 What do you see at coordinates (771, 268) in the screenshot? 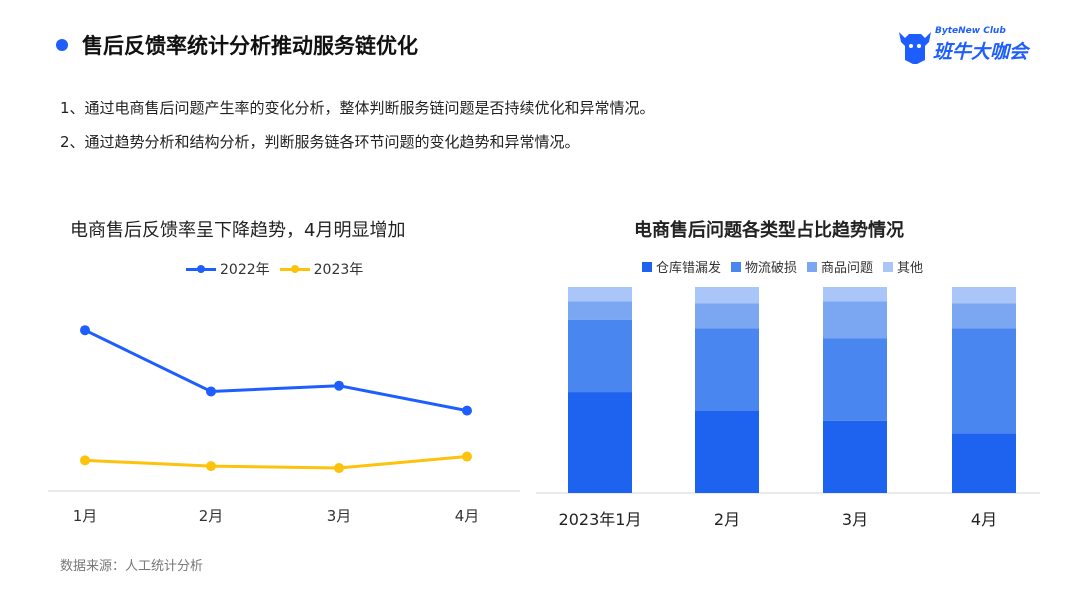
I see `legend-logistics-label: 物流破损` at bounding box center [771, 268].